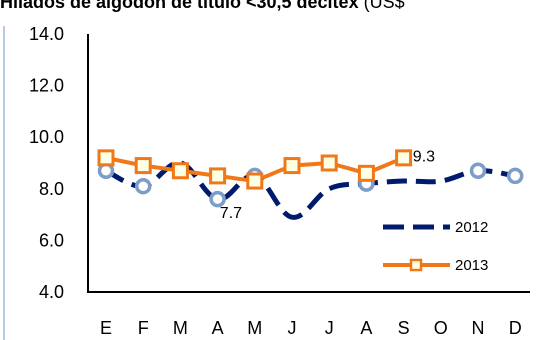  Describe the element at coordinates (471, 227) in the screenshot. I see `legend-2012-label: 2012` at that location.